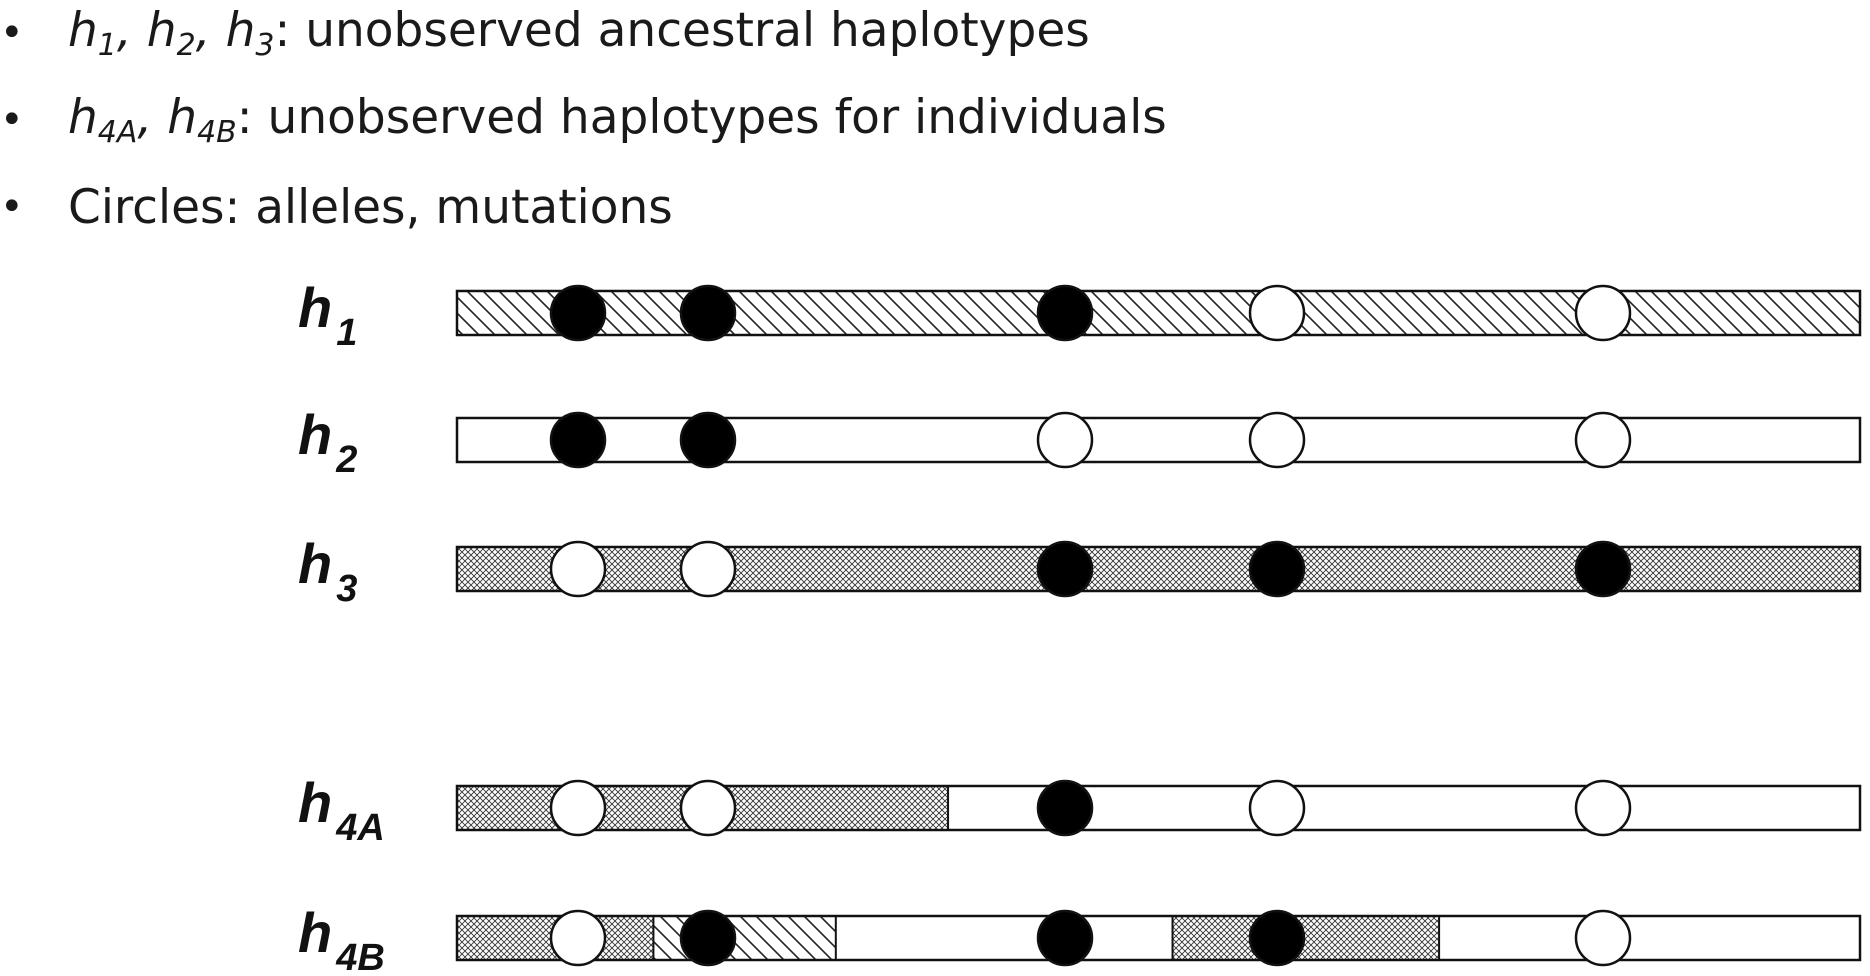 The height and width of the screenshot is (976, 1870). I want to click on text-run: : unobserved haplotypes for individuals, so click(701, 117).